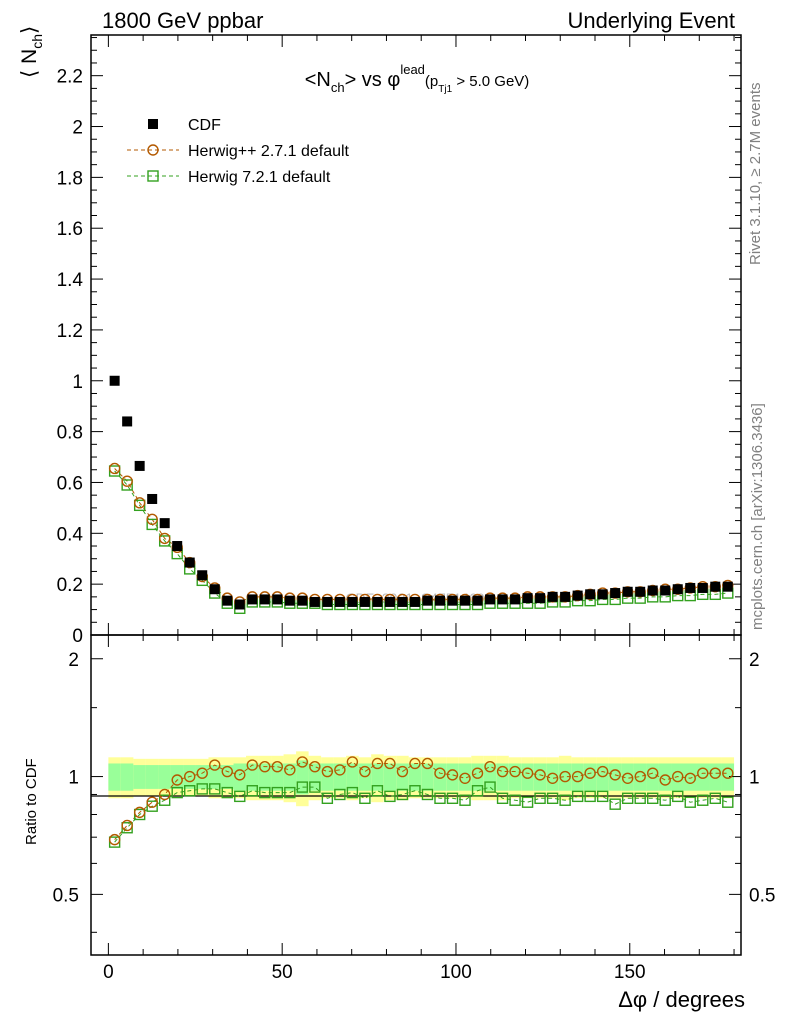 The height and width of the screenshot is (1024, 786). Describe the element at coordinates (754, 778) in the screenshot. I see `ratio-tick-label-right: 1` at that location.